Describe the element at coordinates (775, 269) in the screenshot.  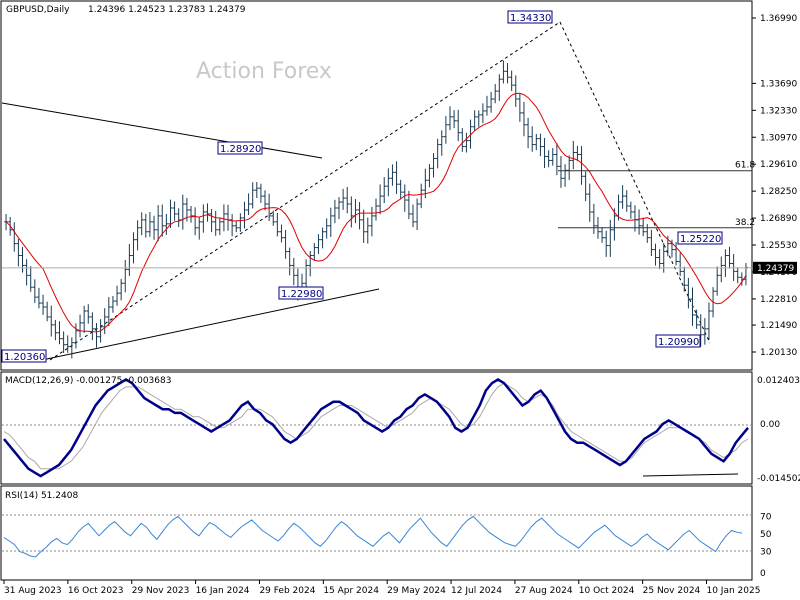
I see `last-price-label: 1.24379` at that location.